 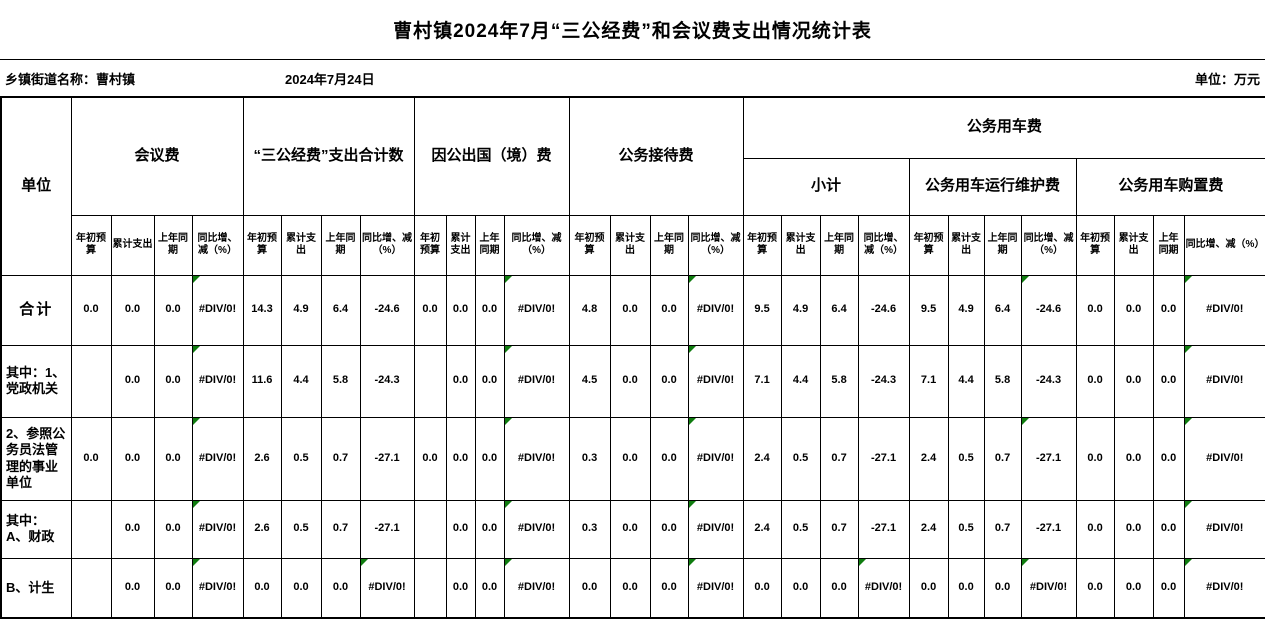 I want to click on group-header-official-vehicle-fee: 公务用车费, so click(x=1003, y=127).